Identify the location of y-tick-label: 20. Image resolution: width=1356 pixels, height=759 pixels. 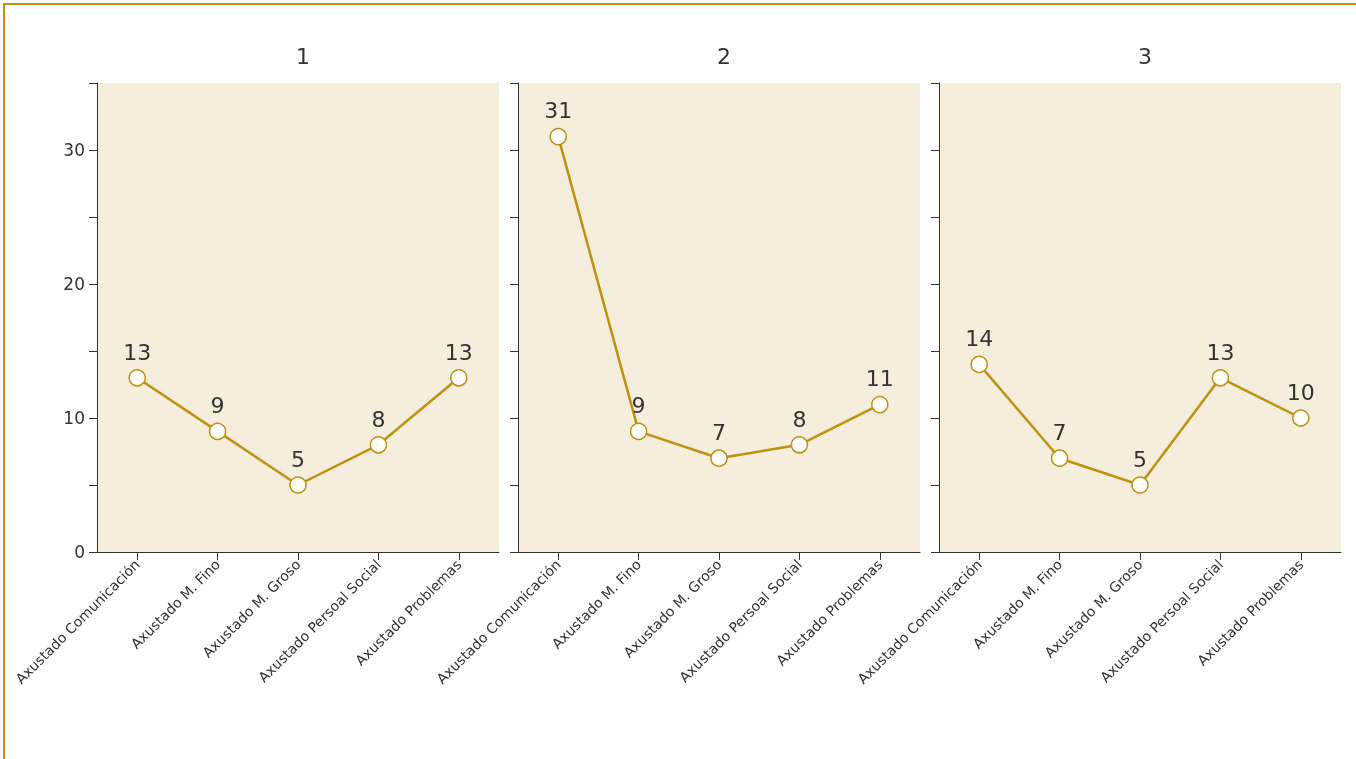
(74, 284).